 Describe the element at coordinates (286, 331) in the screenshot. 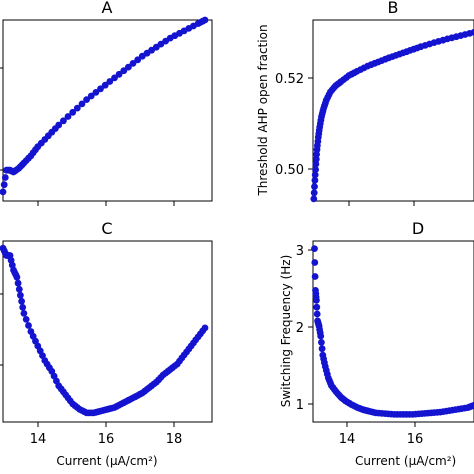

I see `panel-d-ylabel: Switching Frequency (Hz)` at that location.